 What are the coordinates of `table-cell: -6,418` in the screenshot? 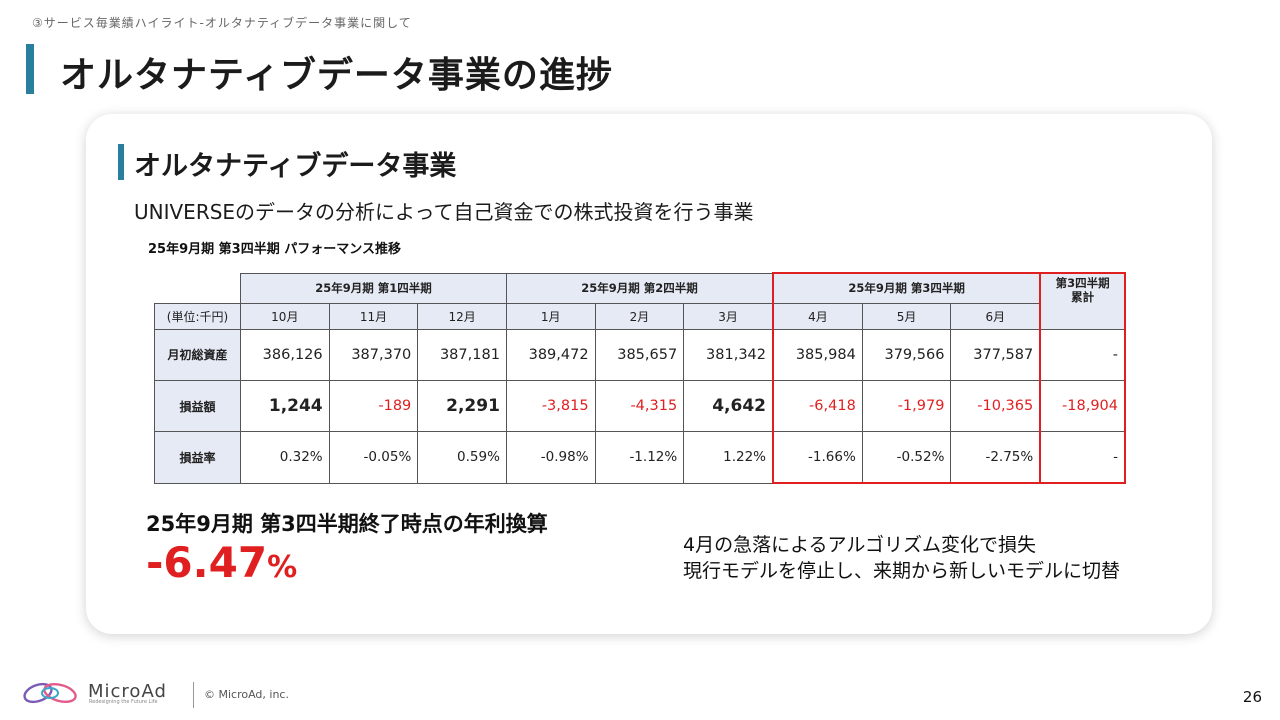 It's located at (817, 406).